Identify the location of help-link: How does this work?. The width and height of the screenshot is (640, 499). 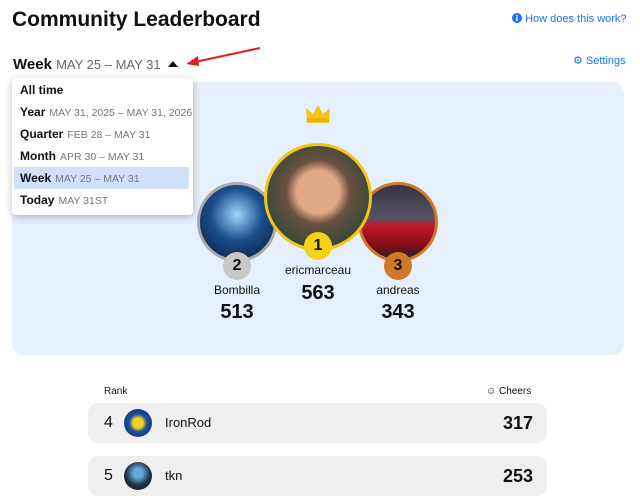
(569, 19).